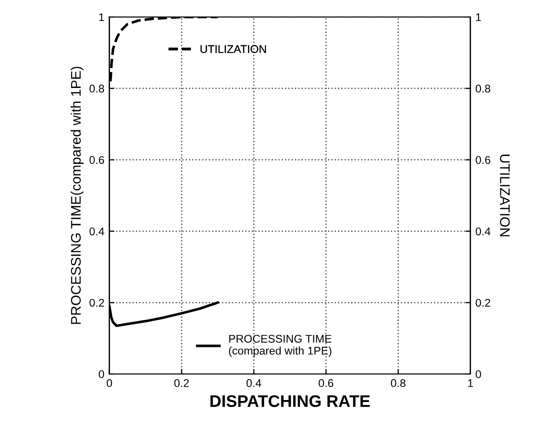 The image size is (547, 425). What do you see at coordinates (181, 383) in the screenshot?
I see `x-tick-label: 0.2` at bounding box center [181, 383].